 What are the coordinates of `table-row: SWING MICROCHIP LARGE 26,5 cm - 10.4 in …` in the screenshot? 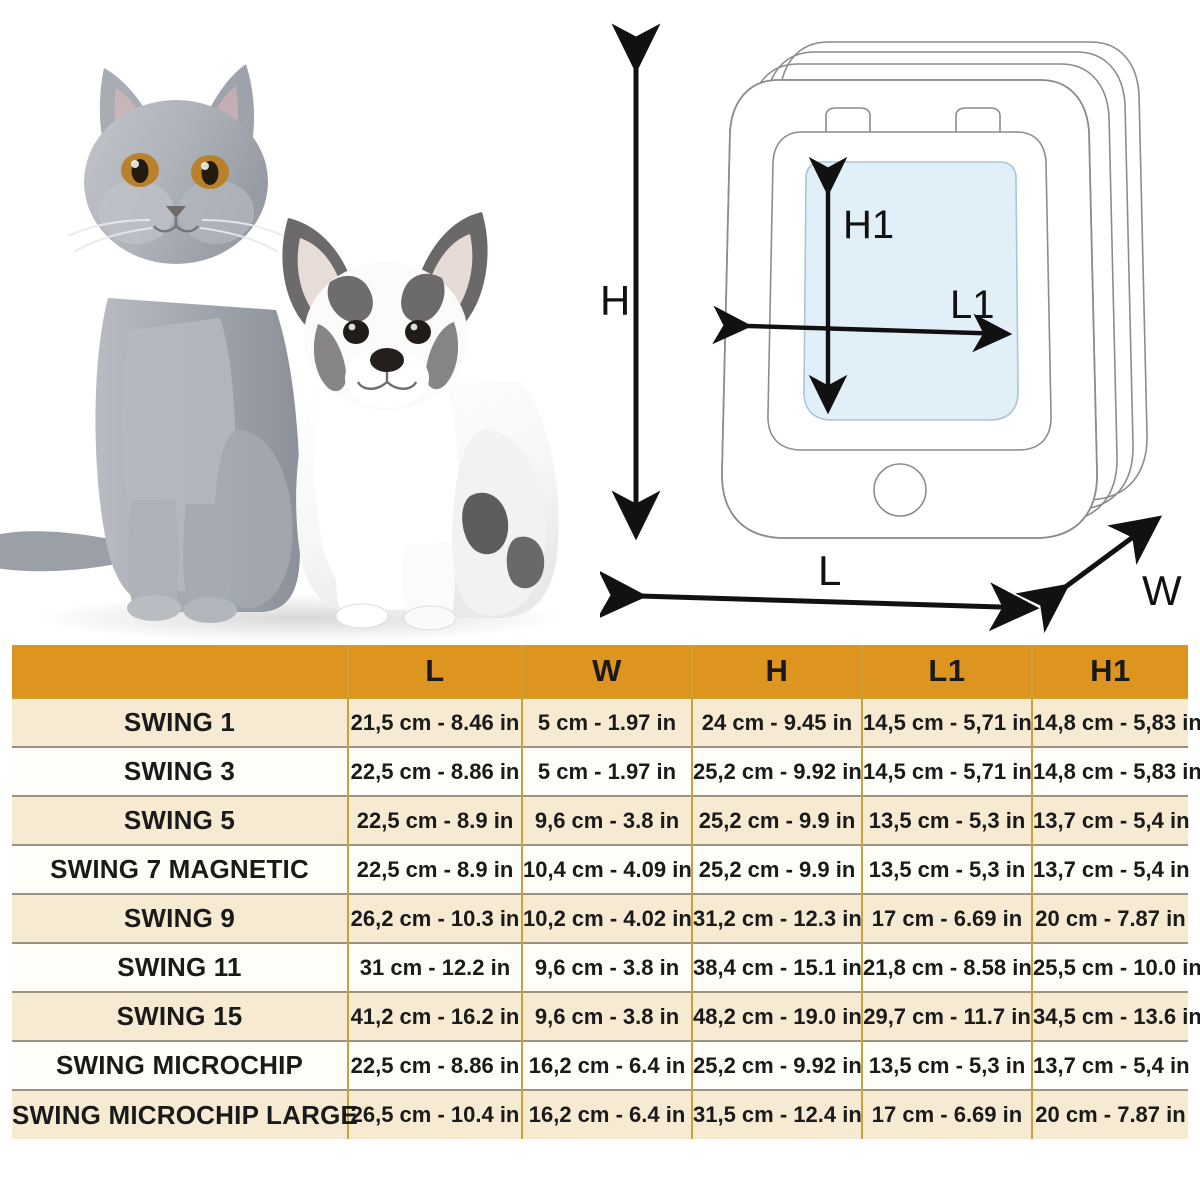 It's located at (600, 1114).